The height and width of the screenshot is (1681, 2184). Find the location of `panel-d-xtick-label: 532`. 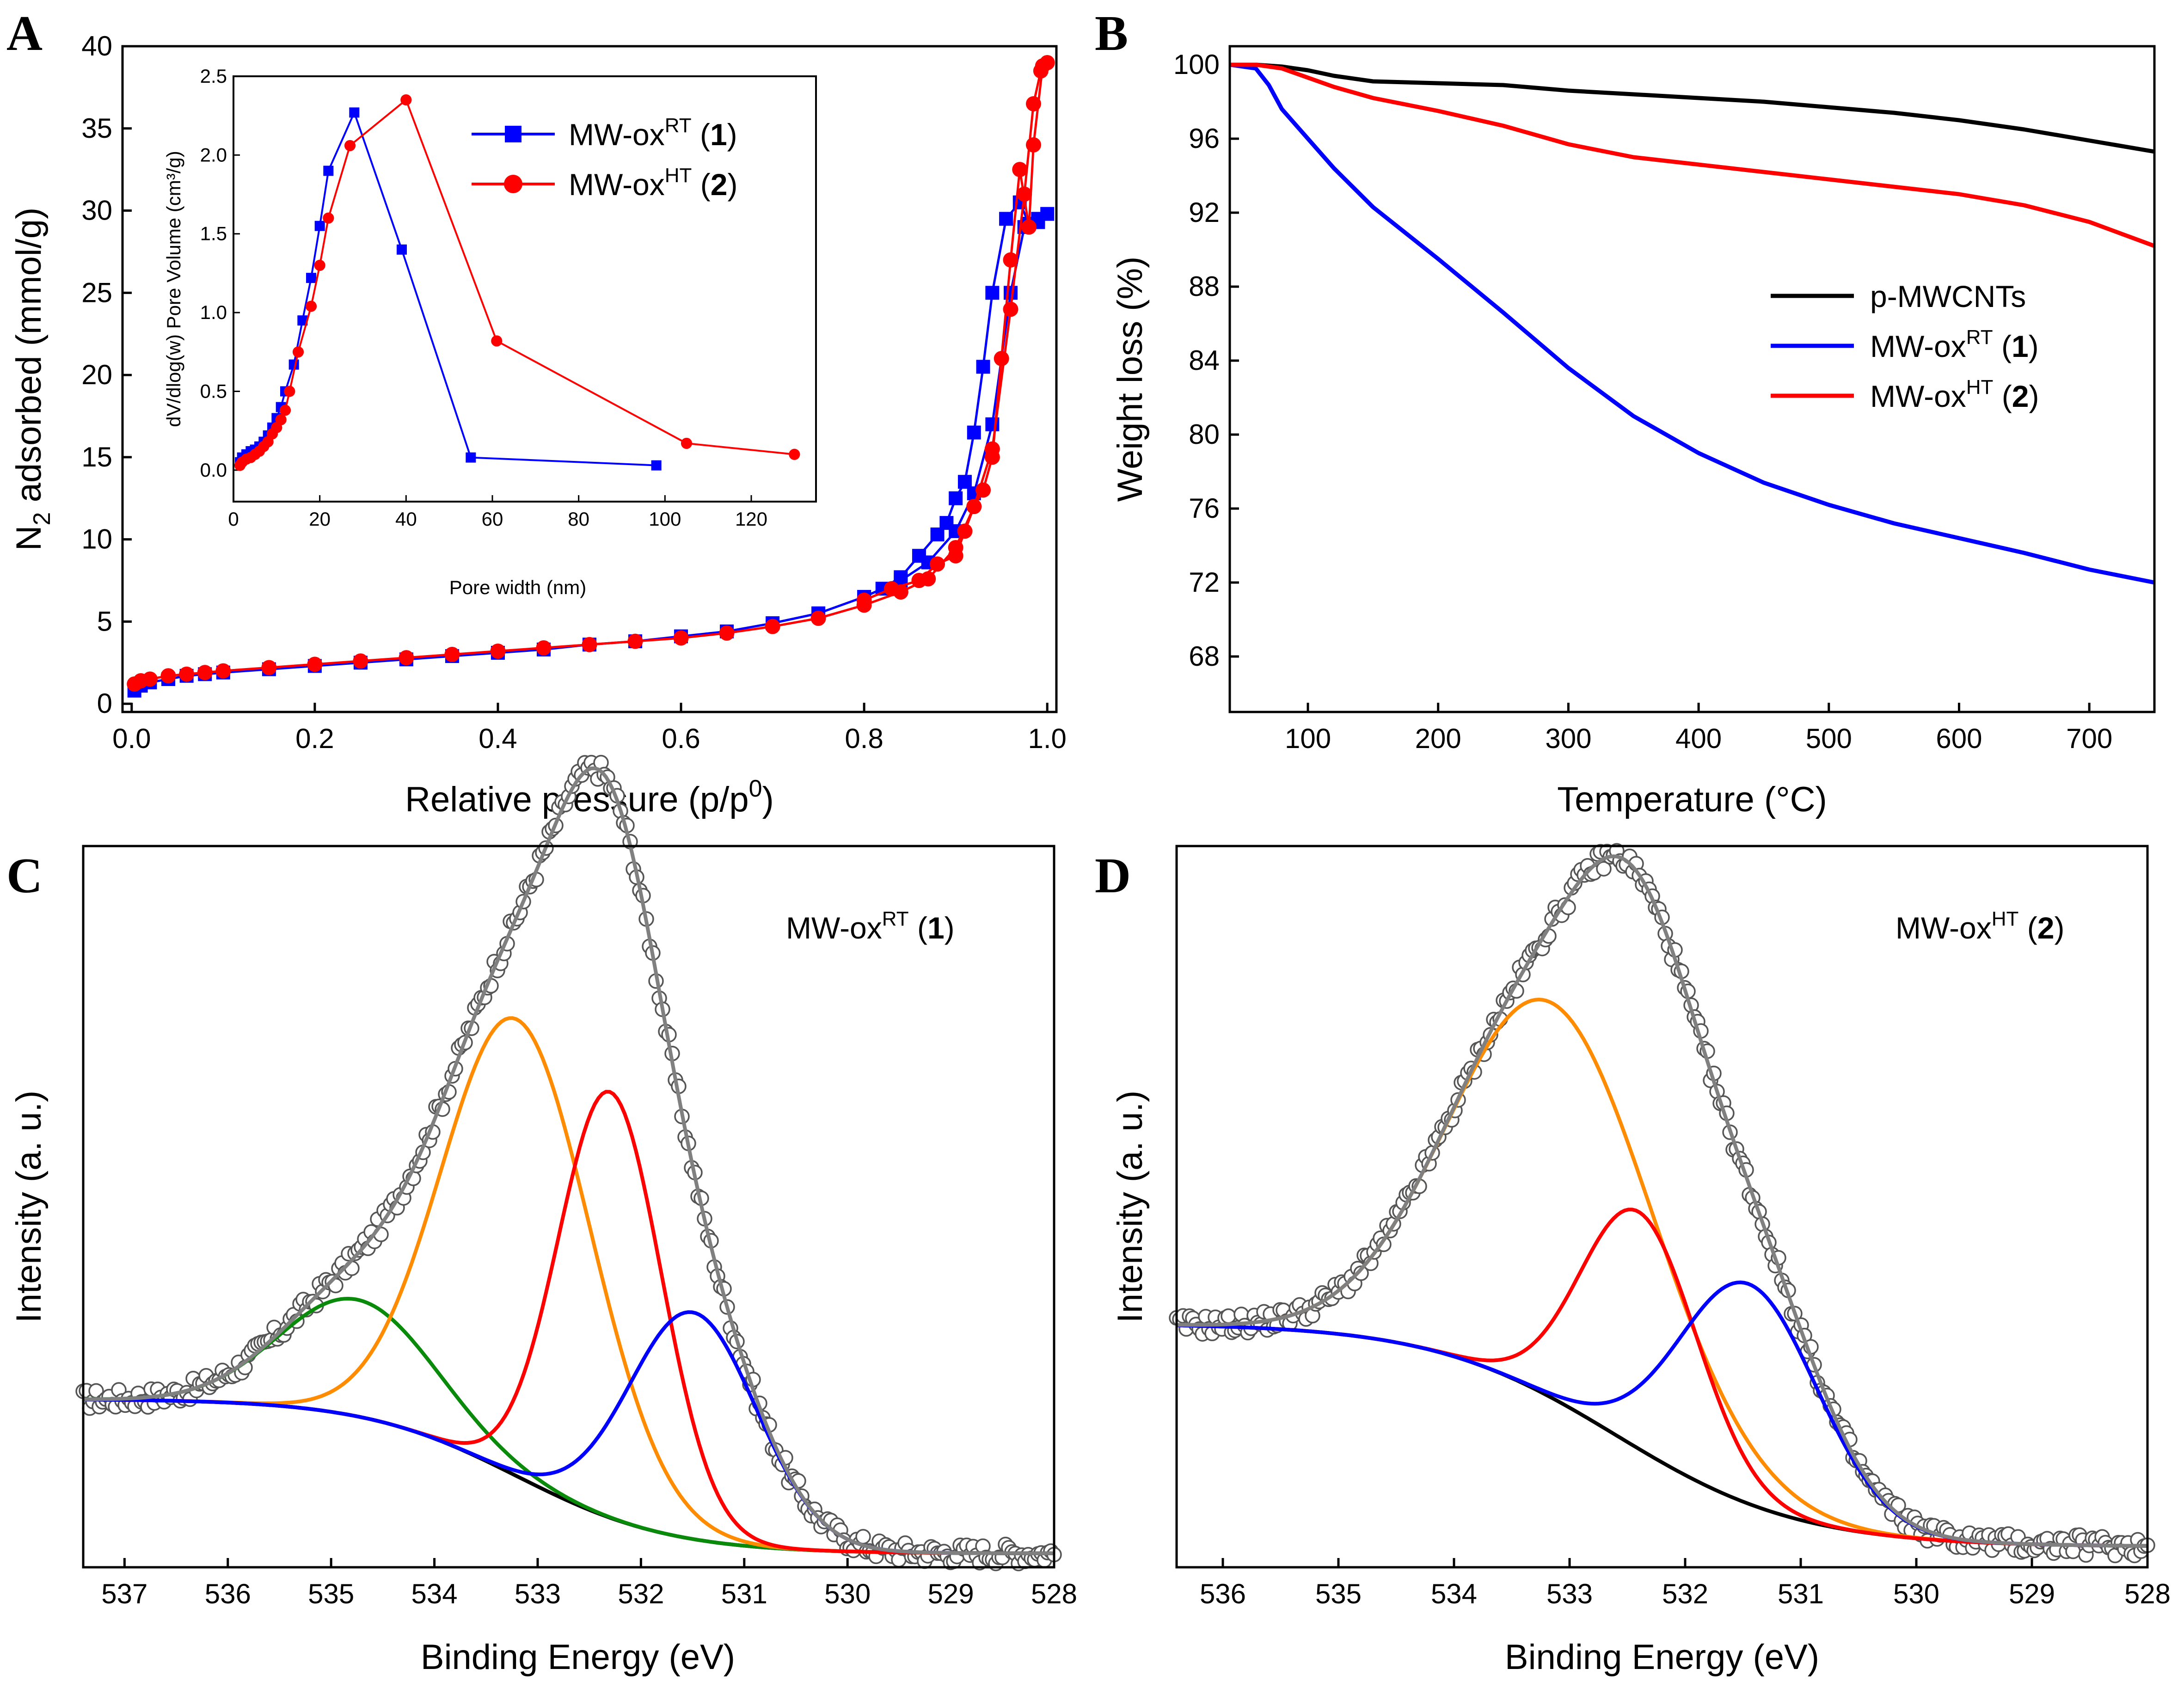

panel-d-xtick-label: 532 is located at coordinates (1685, 1593).